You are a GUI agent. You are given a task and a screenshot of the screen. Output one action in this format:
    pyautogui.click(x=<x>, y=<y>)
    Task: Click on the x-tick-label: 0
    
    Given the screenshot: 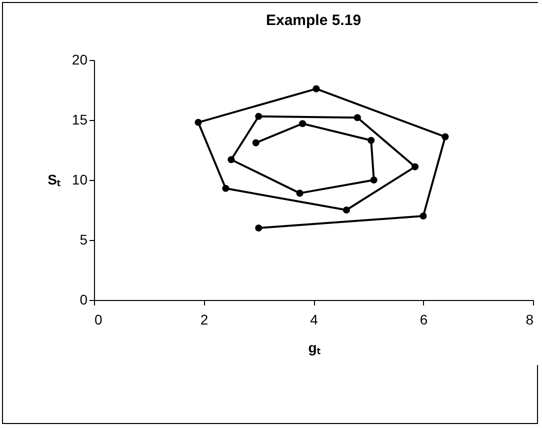 What is the action you would take?
    pyautogui.click(x=98, y=320)
    